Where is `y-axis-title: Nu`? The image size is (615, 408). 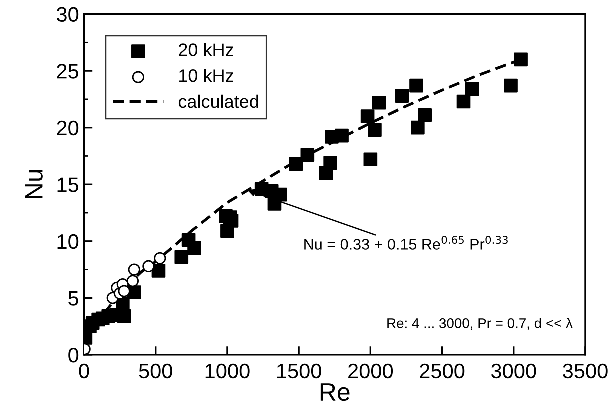 y-axis-title: Nu is located at coordinates (34, 184).